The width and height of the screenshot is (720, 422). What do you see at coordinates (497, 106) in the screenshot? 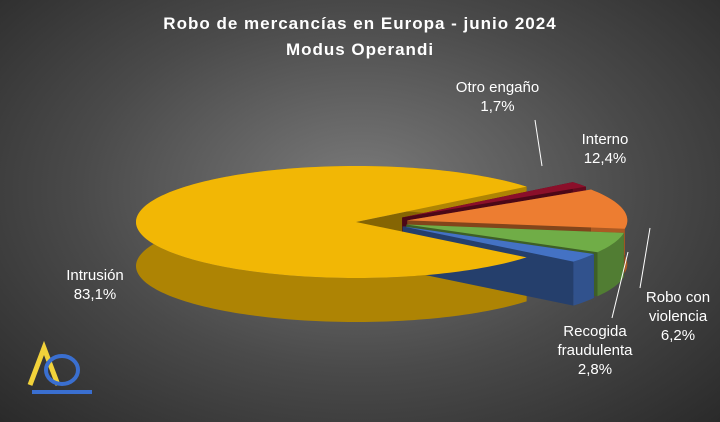
I see `value-label: 1,7%` at bounding box center [497, 106].